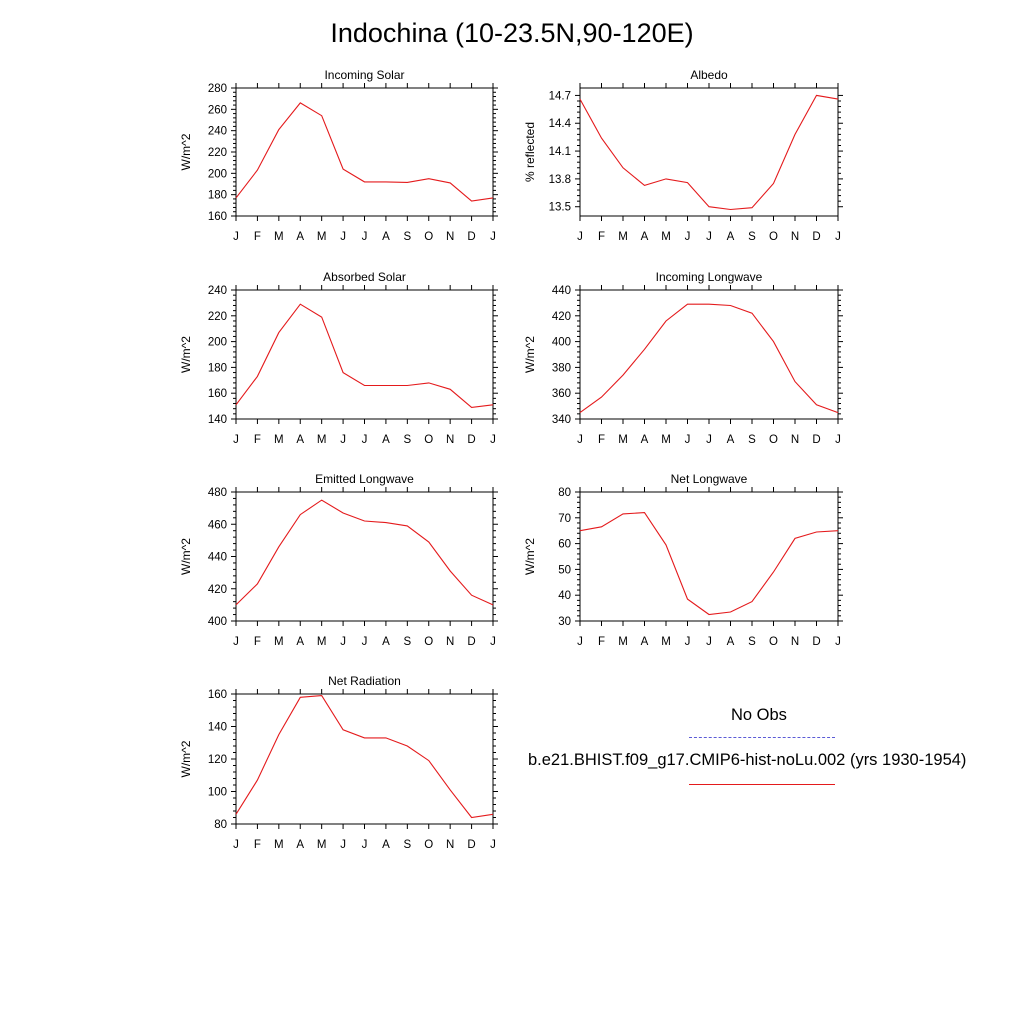  I want to click on panel-6-ytick-label: 70, so click(564, 519).